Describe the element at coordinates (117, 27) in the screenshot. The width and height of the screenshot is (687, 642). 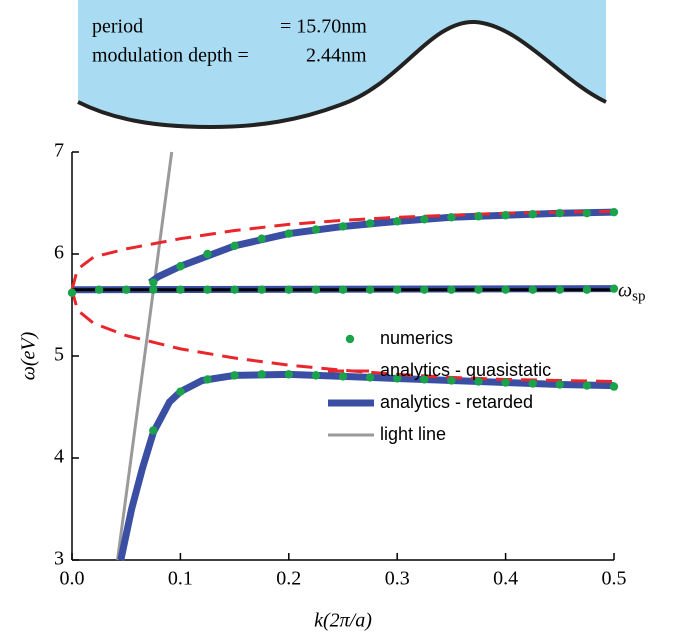
I see `period-label: period` at that location.